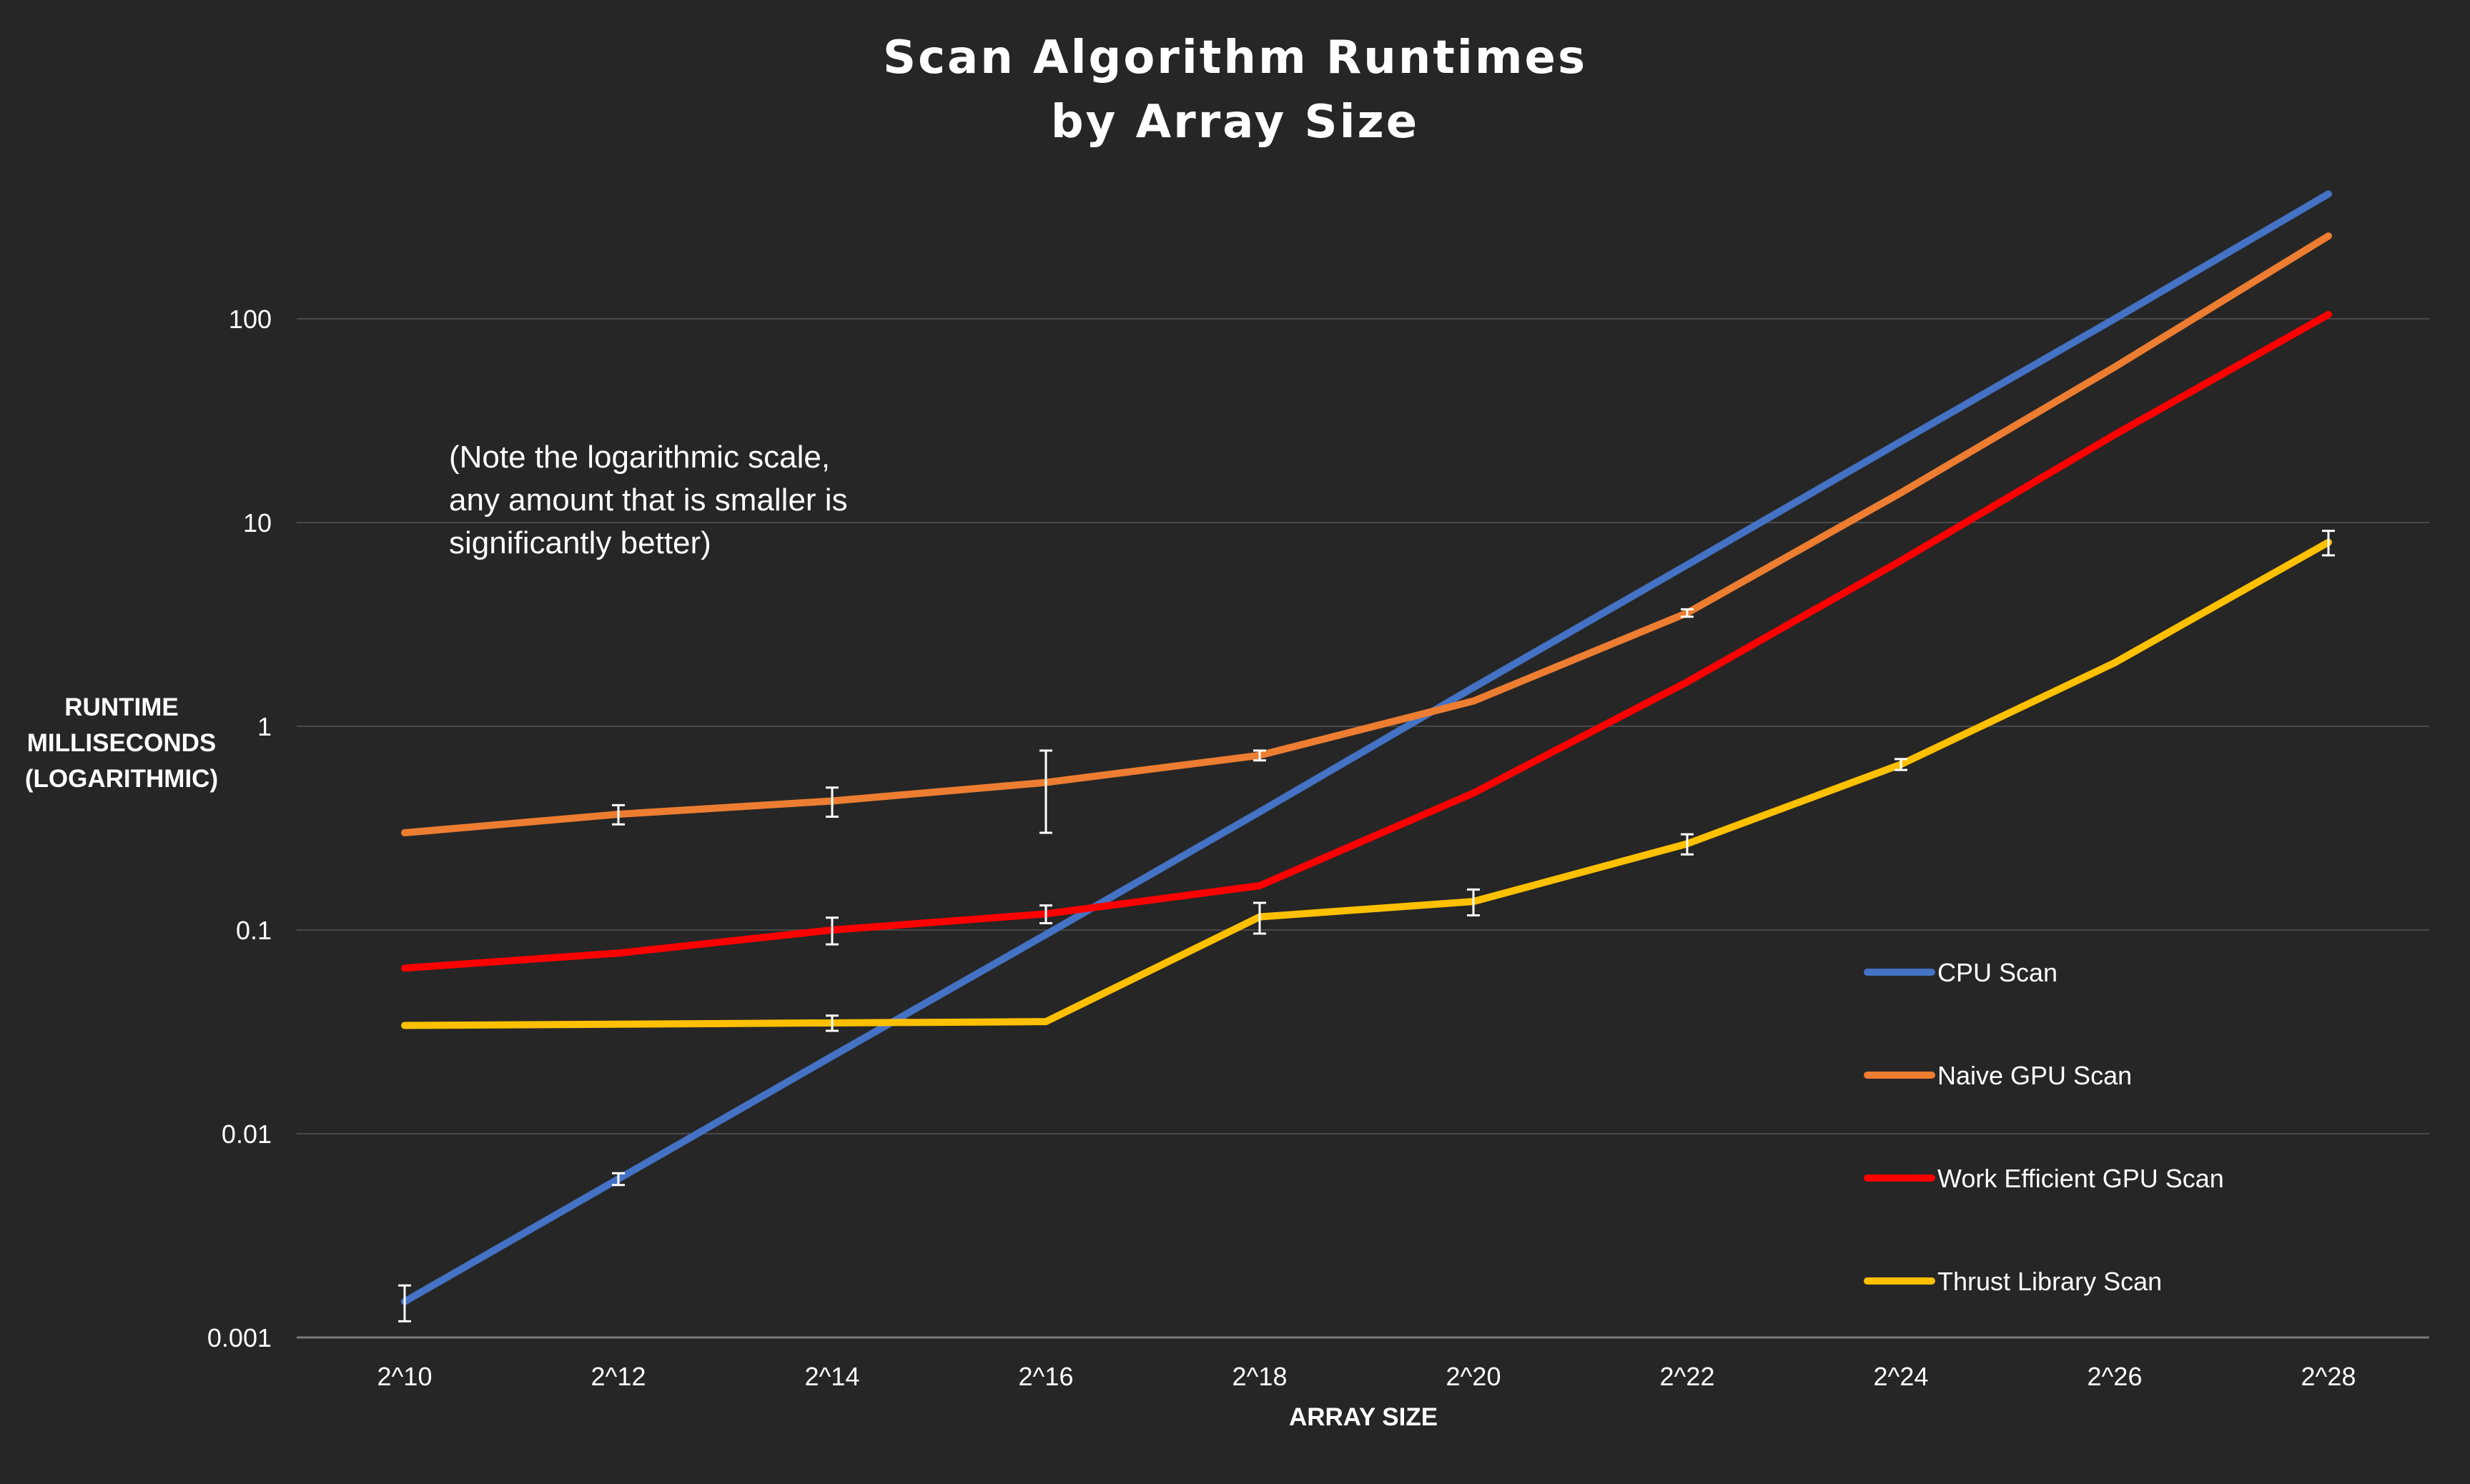  What do you see at coordinates (1901, 1376) in the screenshot?
I see `x-tick-label: 2^24` at bounding box center [1901, 1376].